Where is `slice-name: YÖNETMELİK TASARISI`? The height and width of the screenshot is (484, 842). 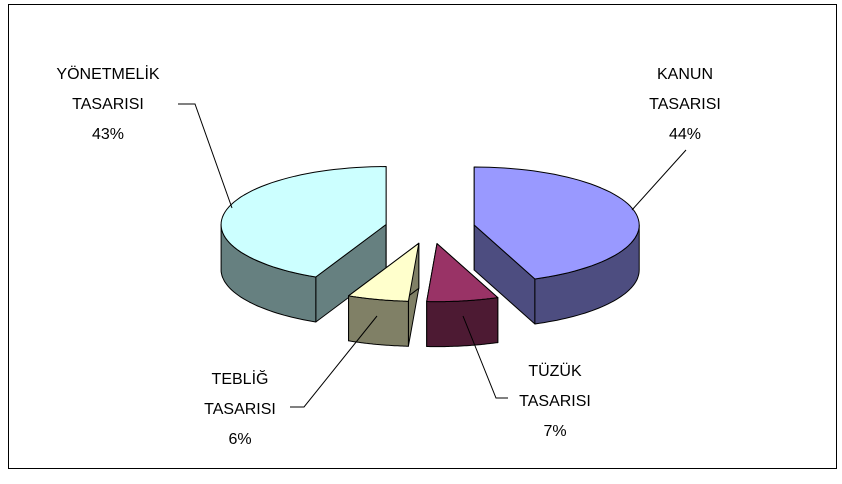
slice-name: YÖNETMELİK TASARISI is located at coordinates (108, 89).